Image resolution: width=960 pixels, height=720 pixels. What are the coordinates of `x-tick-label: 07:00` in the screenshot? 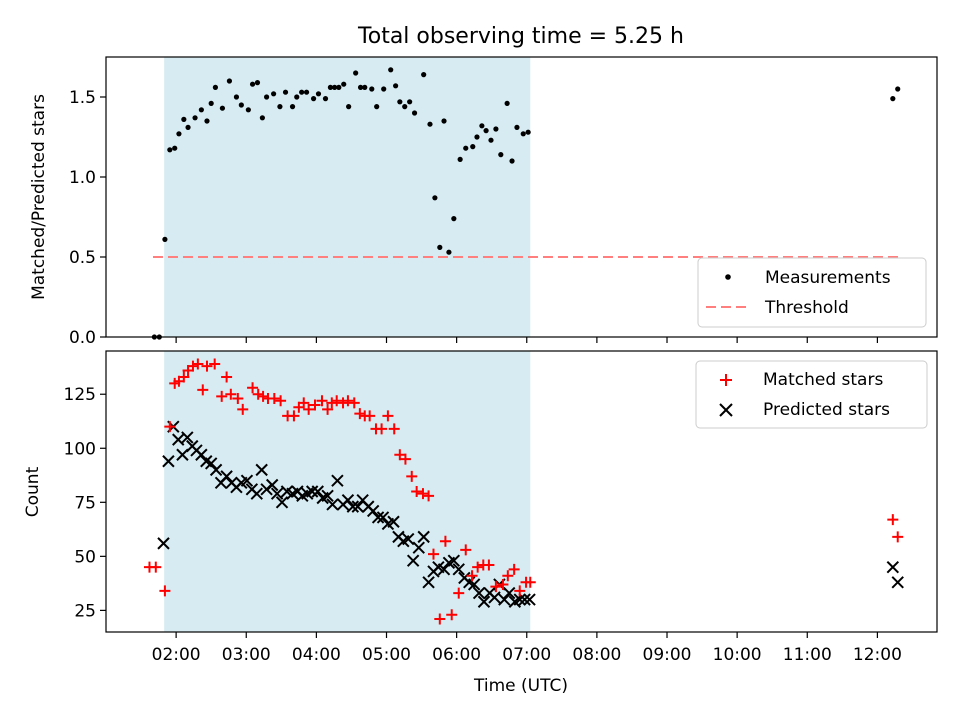 It's located at (526, 655).